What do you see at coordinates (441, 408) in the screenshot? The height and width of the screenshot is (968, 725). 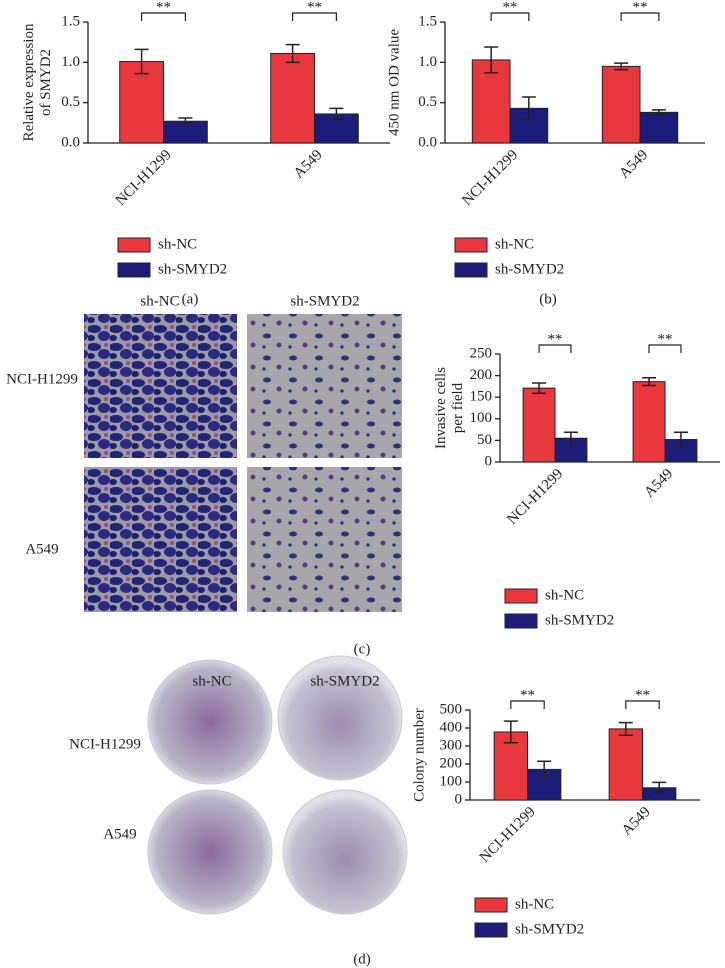 I see `y-axis-label: Invasive cells` at bounding box center [441, 408].